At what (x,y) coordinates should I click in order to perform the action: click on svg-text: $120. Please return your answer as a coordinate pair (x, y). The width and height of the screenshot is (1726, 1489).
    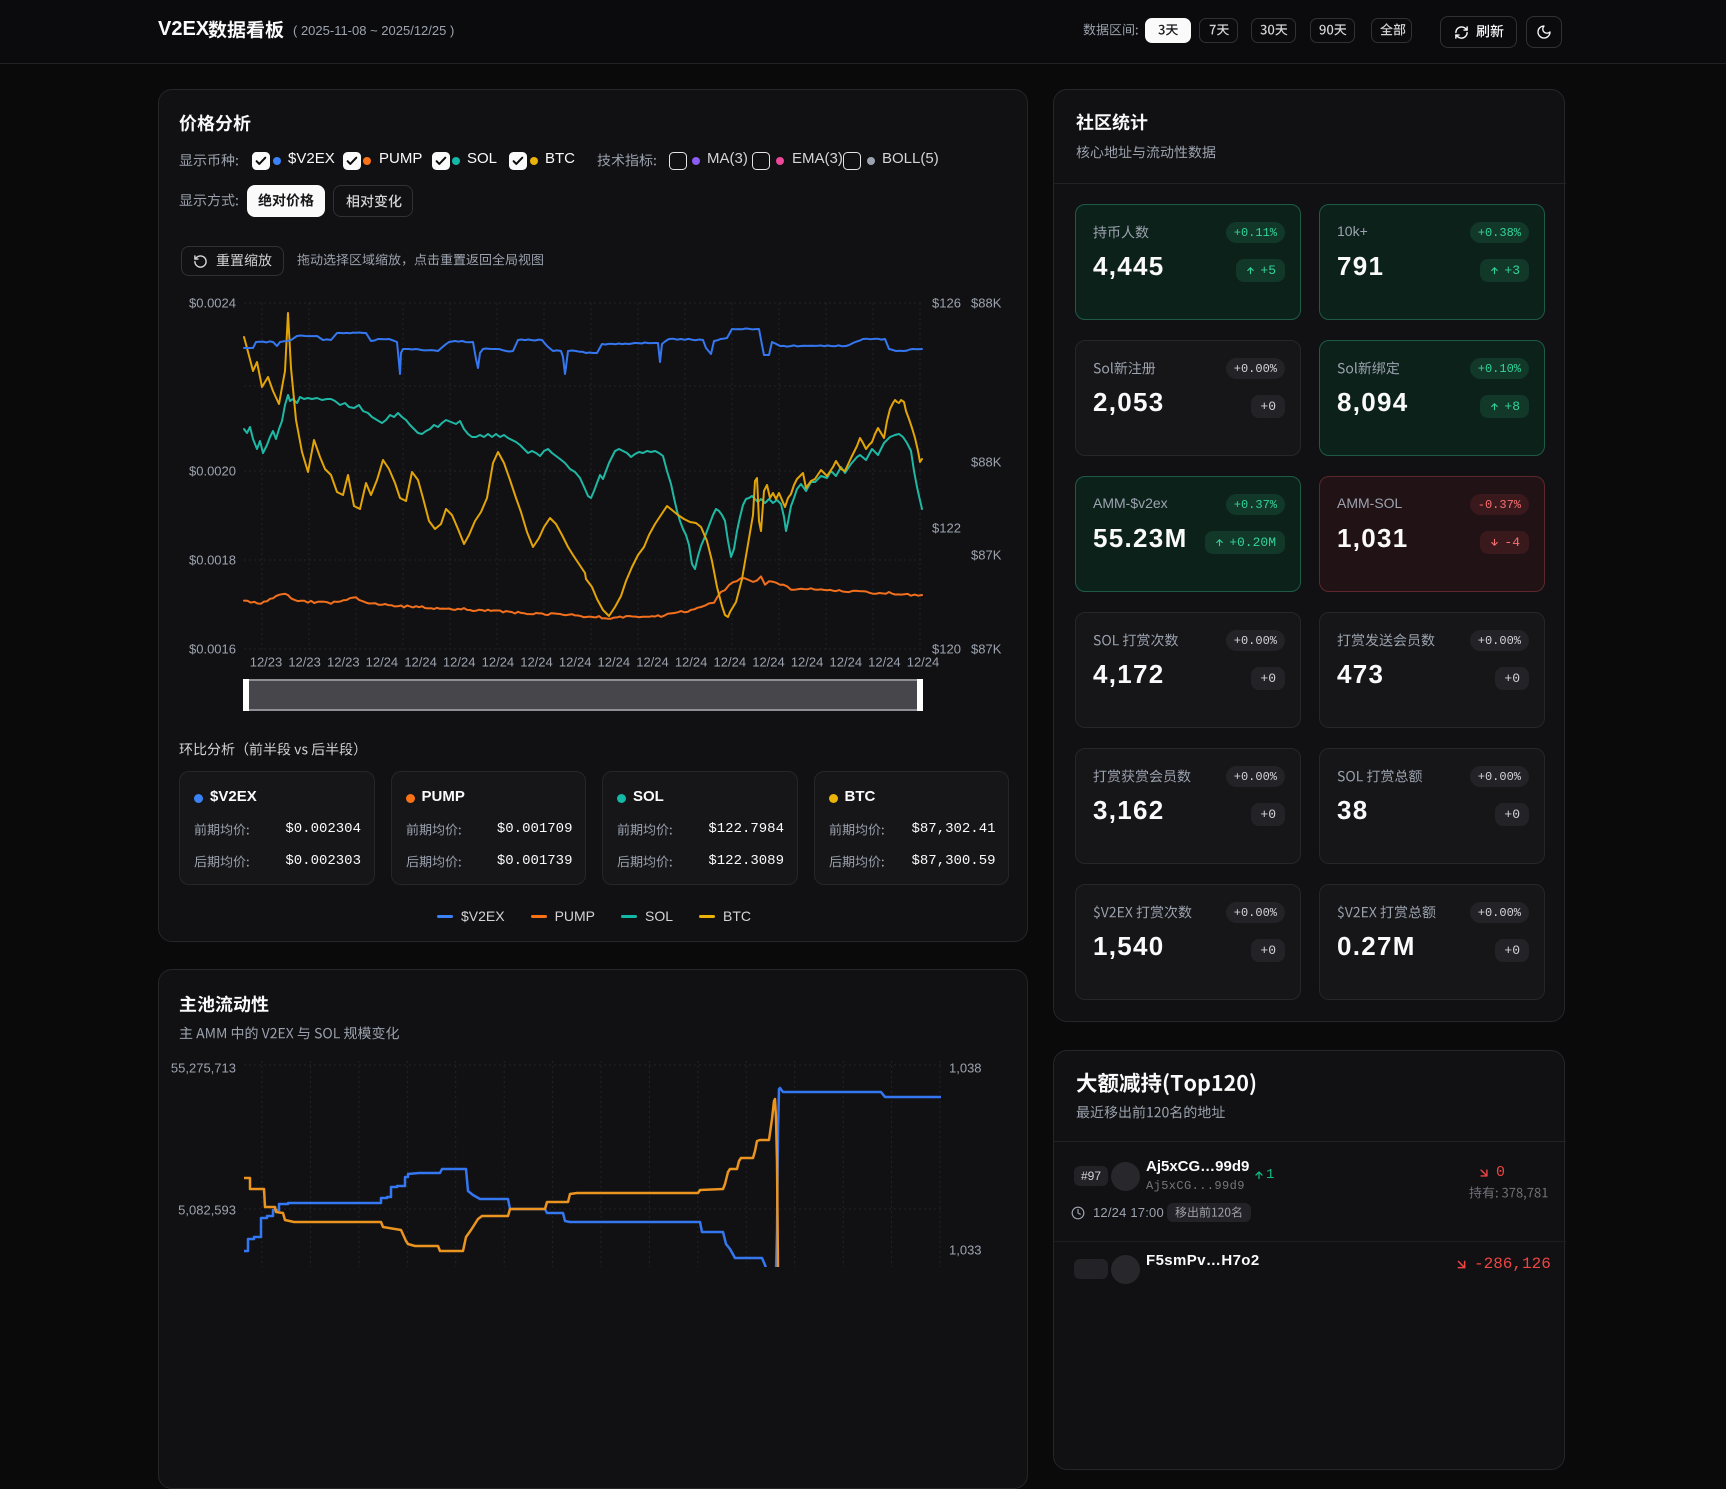
    Looking at the image, I should click on (946, 649).